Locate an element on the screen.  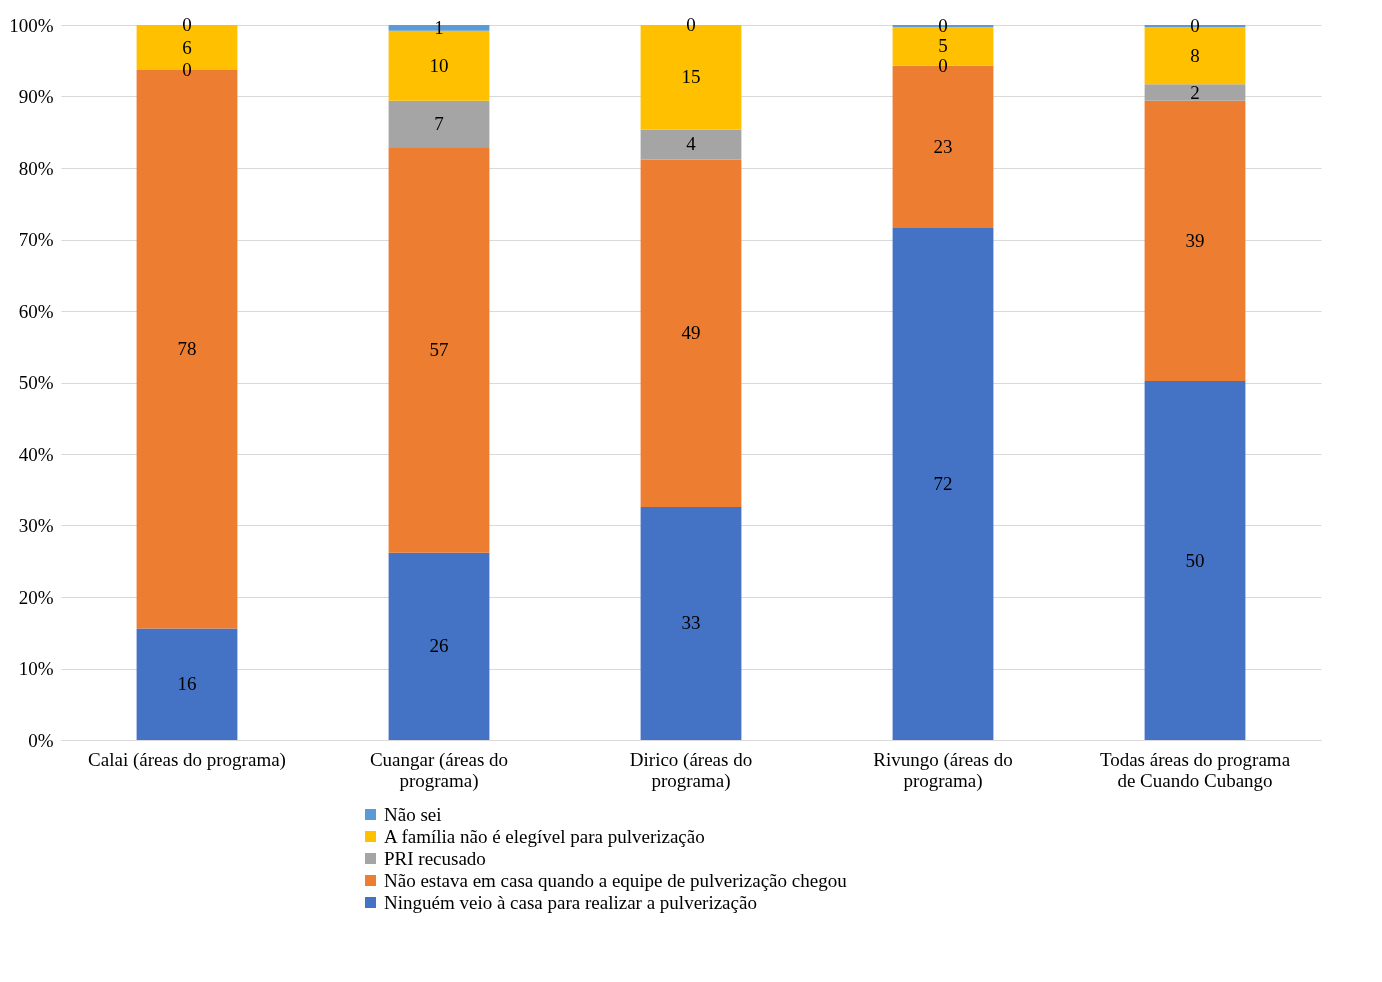
data-label: 4 is located at coordinates (691, 144).